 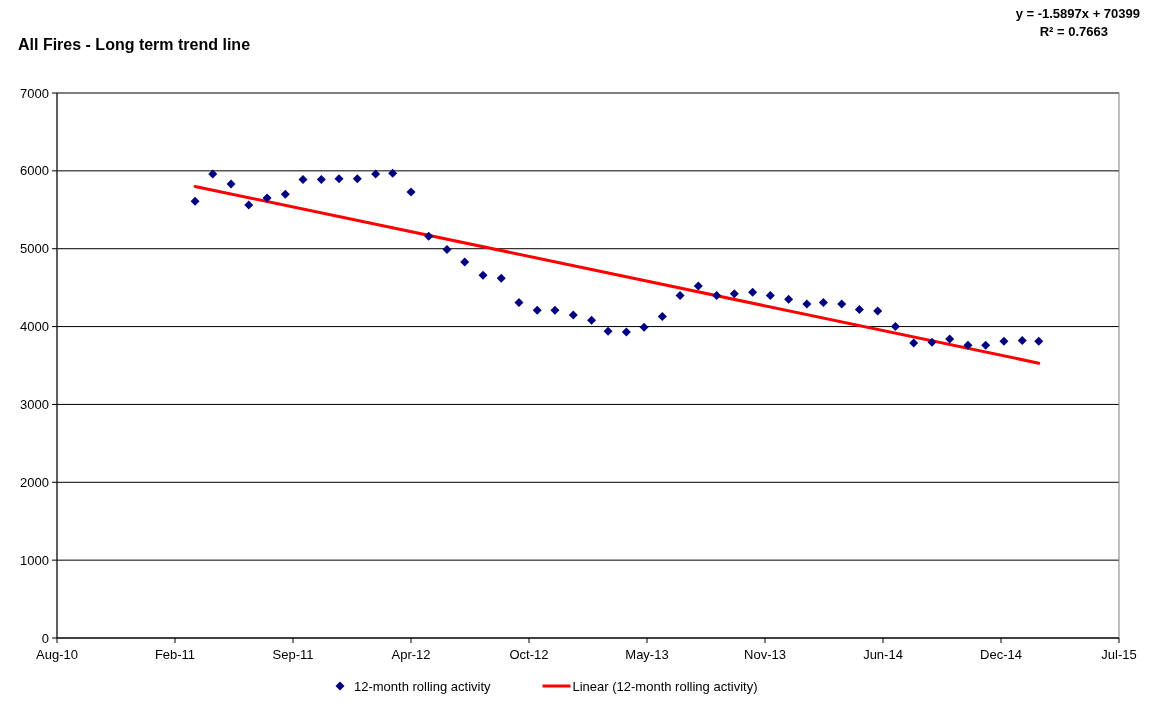 What do you see at coordinates (1119, 654) in the screenshot?
I see `x-tick-label: Jul-15` at bounding box center [1119, 654].